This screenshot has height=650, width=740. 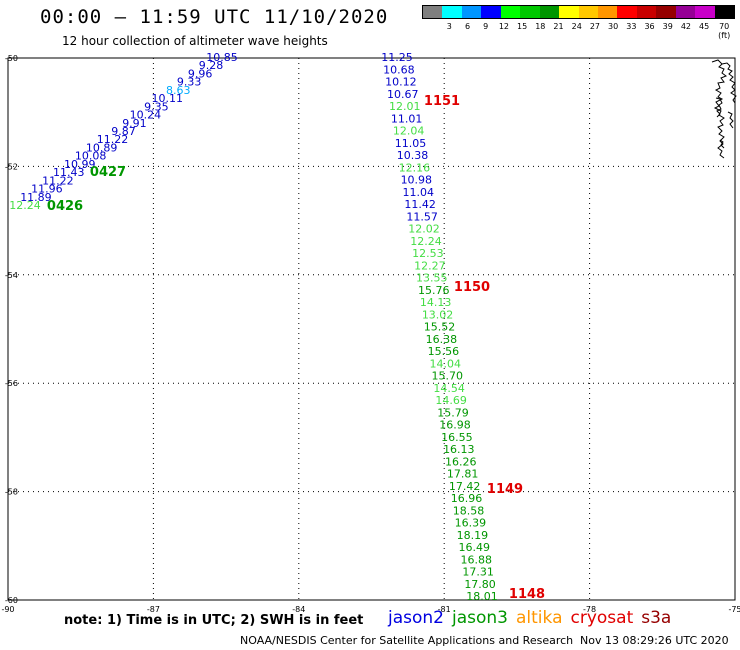 I want to click on wave-height-value: 17.42, so click(x=465, y=486).